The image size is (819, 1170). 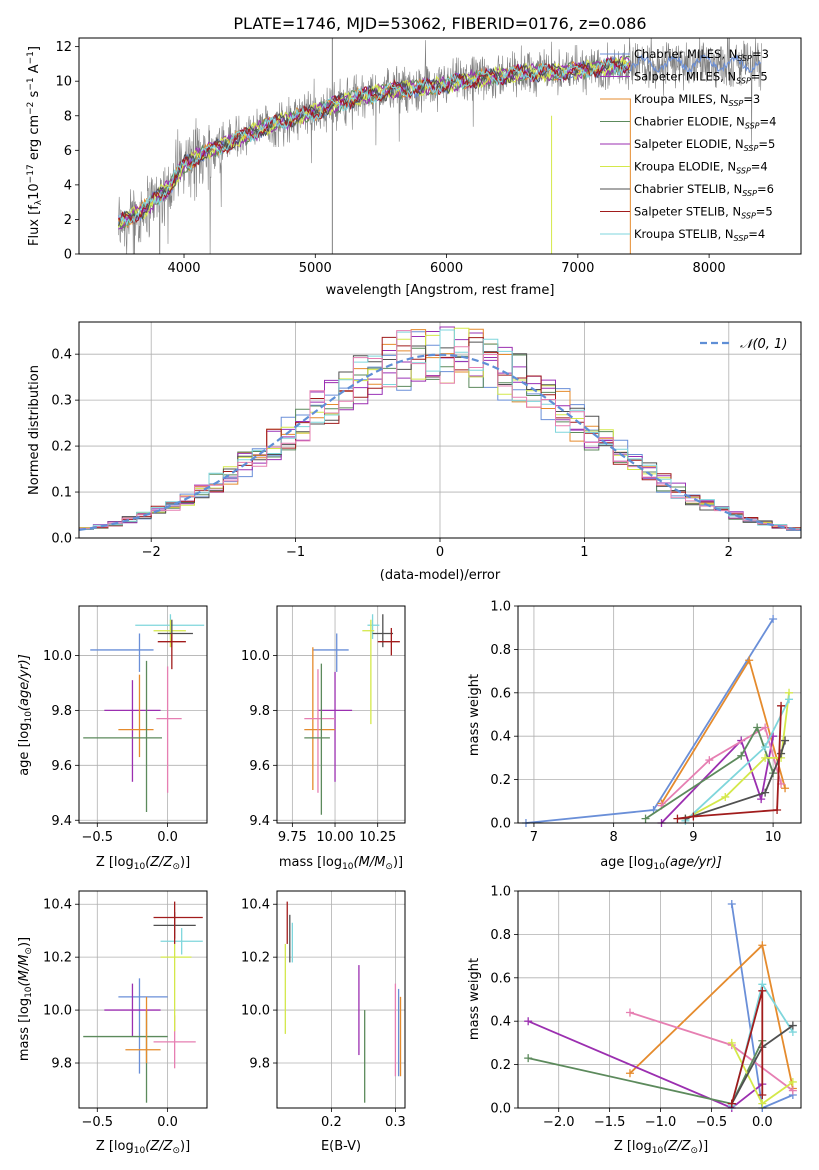 What do you see at coordinates (500, 607) in the screenshot?
I see `wage-ytick-label: 1.0` at bounding box center [500, 607].